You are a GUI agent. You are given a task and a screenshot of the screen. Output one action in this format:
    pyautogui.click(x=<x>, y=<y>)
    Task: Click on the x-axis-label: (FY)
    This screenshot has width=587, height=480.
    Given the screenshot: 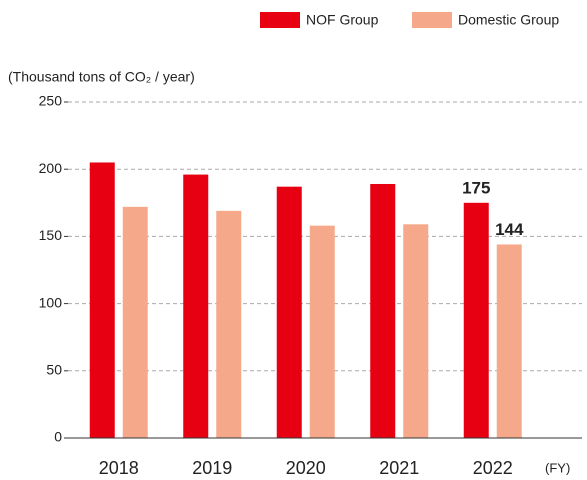 What is the action you would take?
    pyautogui.click(x=557, y=467)
    